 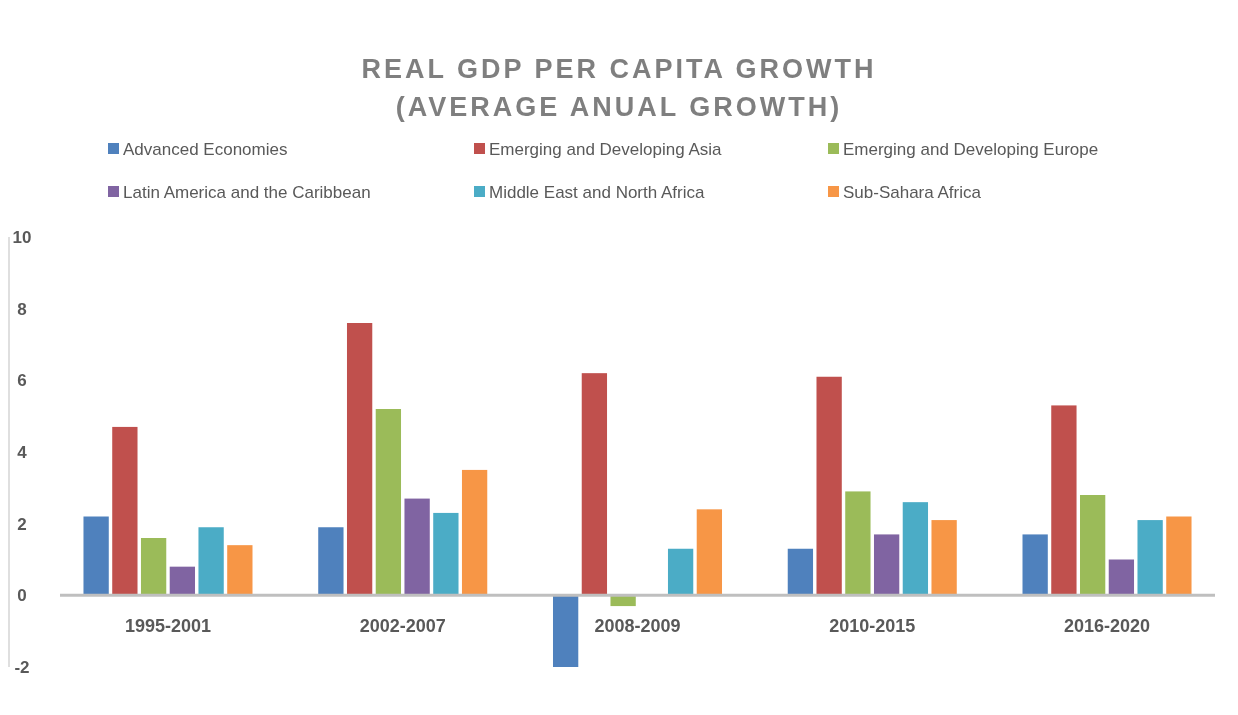 What do you see at coordinates (22, 309) in the screenshot?
I see `y-tick-label: 8` at bounding box center [22, 309].